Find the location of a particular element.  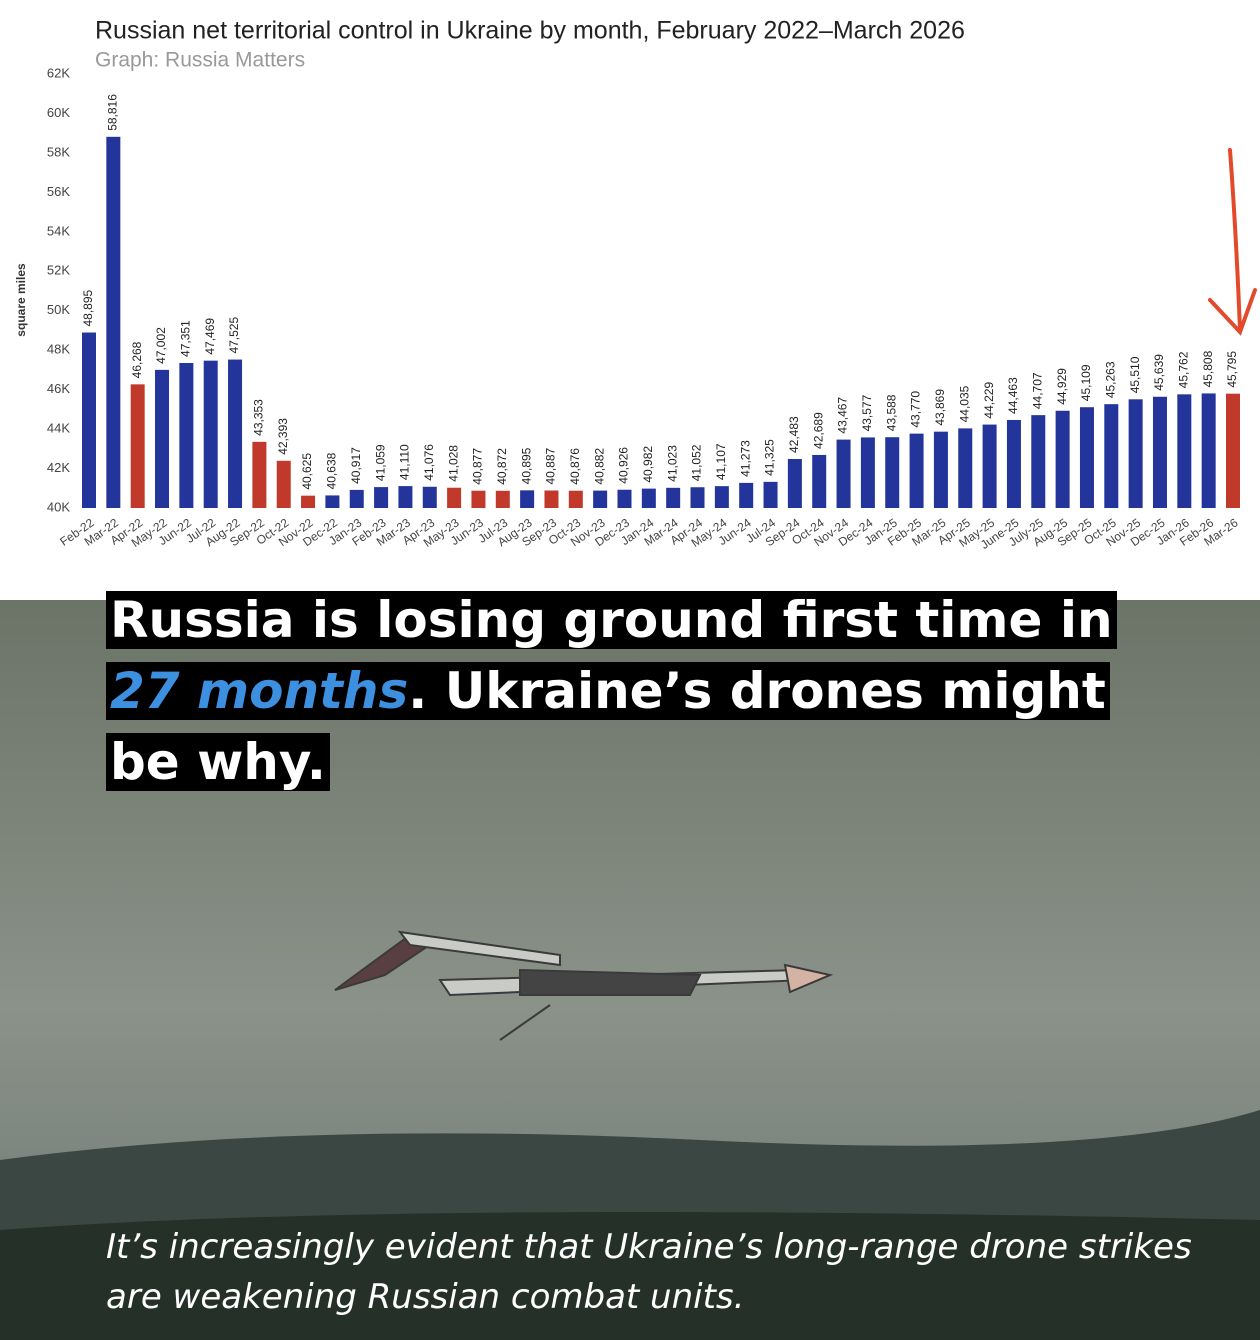

y-tick-label: 46K is located at coordinates (58, 388).